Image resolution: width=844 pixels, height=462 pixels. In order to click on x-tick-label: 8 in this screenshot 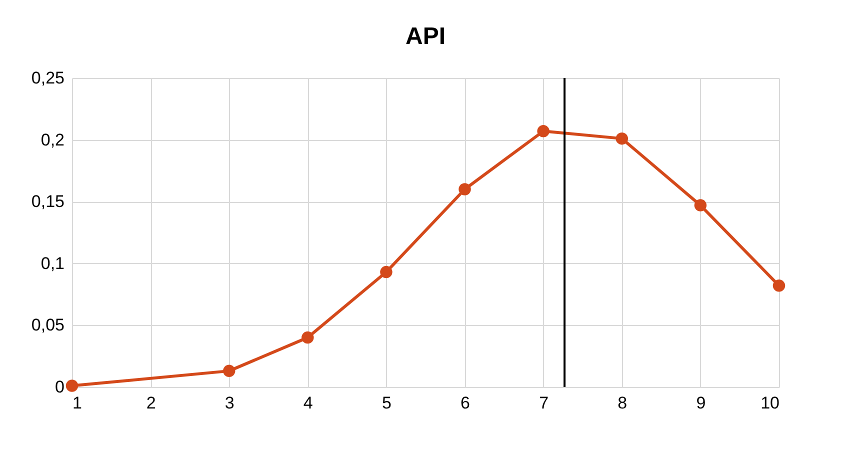, I will do `click(623, 403)`.